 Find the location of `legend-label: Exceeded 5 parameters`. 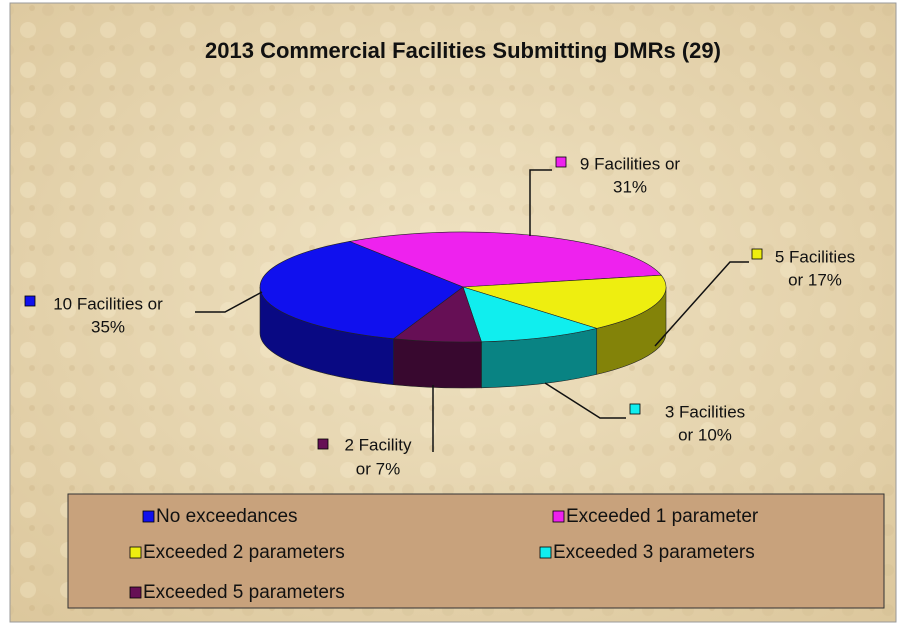

legend-label: Exceeded 5 parameters is located at coordinates (244, 592).